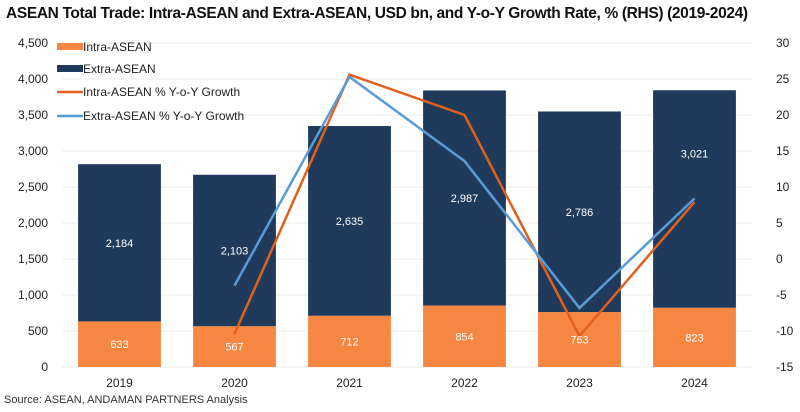  I want to click on right-axis-tick: 0, so click(779, 259).